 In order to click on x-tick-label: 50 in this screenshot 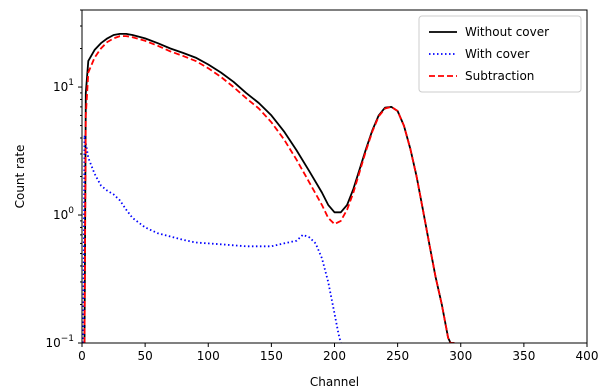, I will do `click(144, 356)`.